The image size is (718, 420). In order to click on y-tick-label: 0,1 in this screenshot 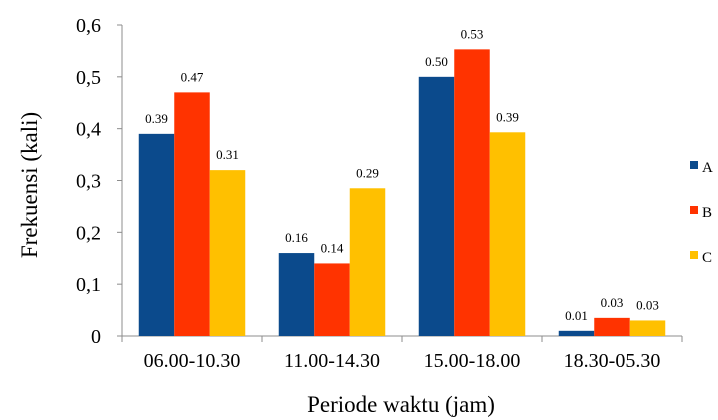, I will do `click(88, 285)`.